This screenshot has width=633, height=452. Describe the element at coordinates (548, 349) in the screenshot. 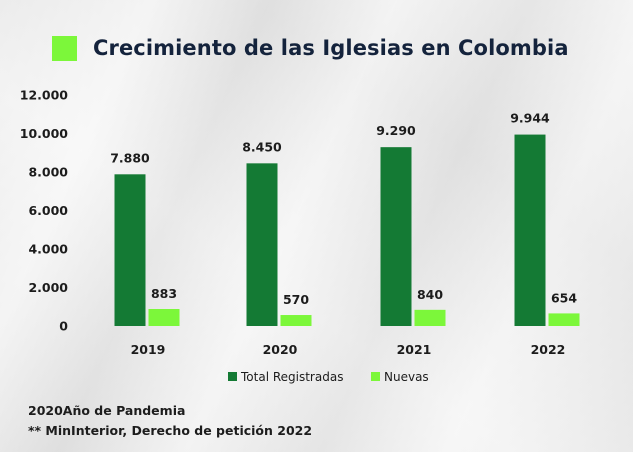

I see `x-tick-label: 2022` at that location.